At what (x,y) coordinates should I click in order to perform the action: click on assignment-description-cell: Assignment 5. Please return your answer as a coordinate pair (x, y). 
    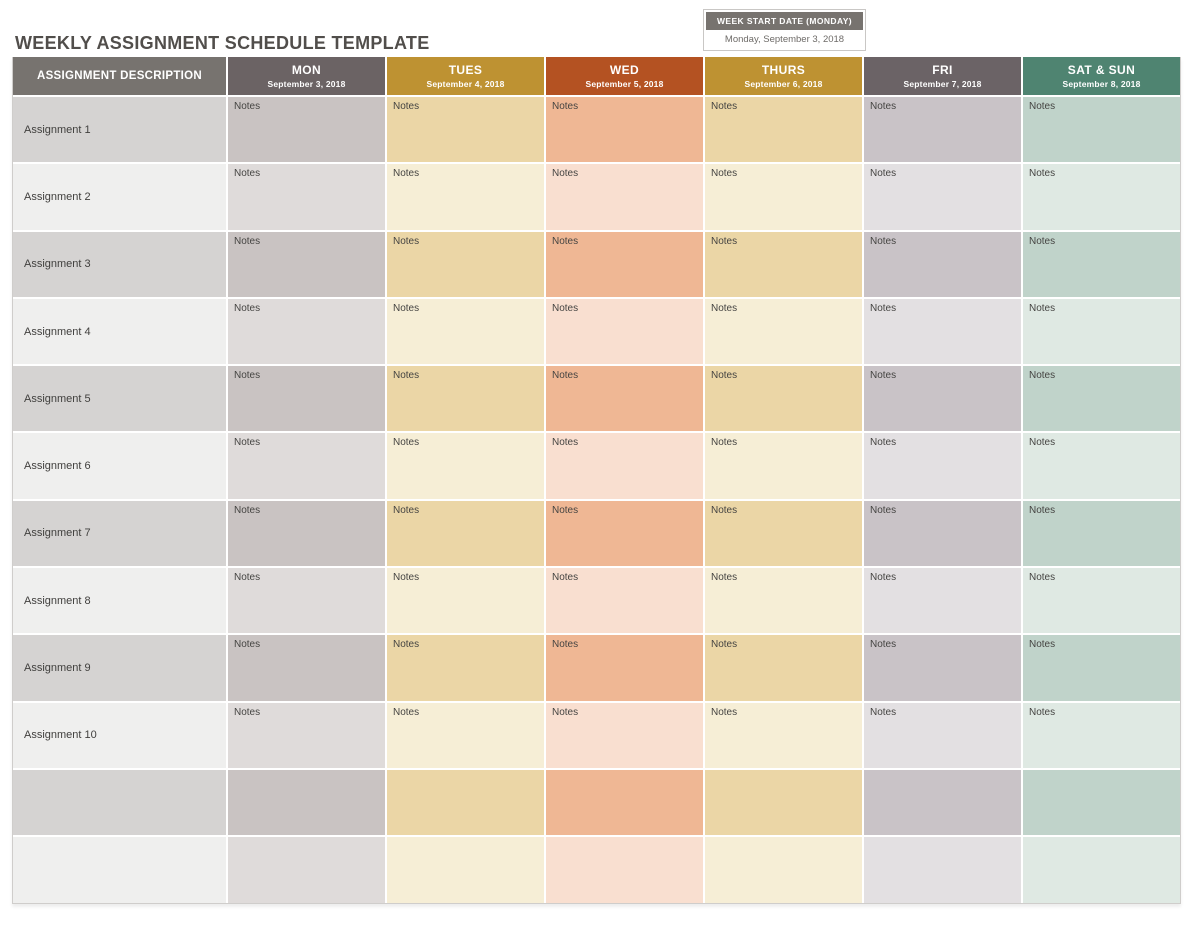
    Looking at the image, I should click on (119, 399).